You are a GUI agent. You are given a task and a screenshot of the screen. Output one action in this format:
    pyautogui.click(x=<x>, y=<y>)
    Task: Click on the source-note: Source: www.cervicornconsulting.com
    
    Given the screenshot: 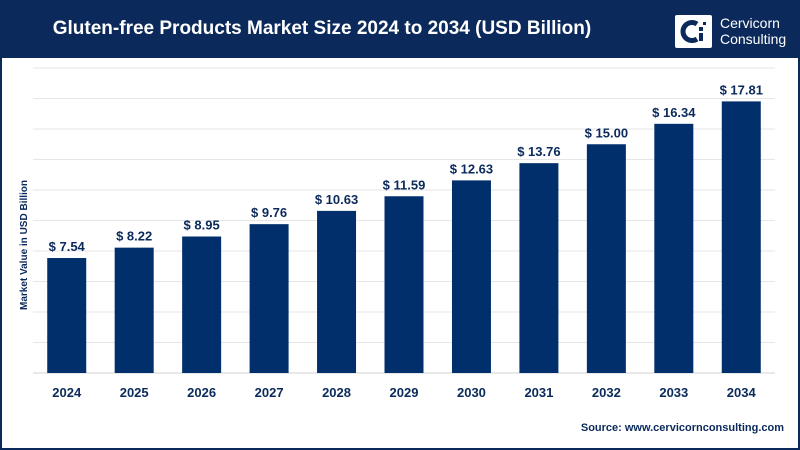 What is the action you would take?
    pyautogui.click(x=682, y=428)
    